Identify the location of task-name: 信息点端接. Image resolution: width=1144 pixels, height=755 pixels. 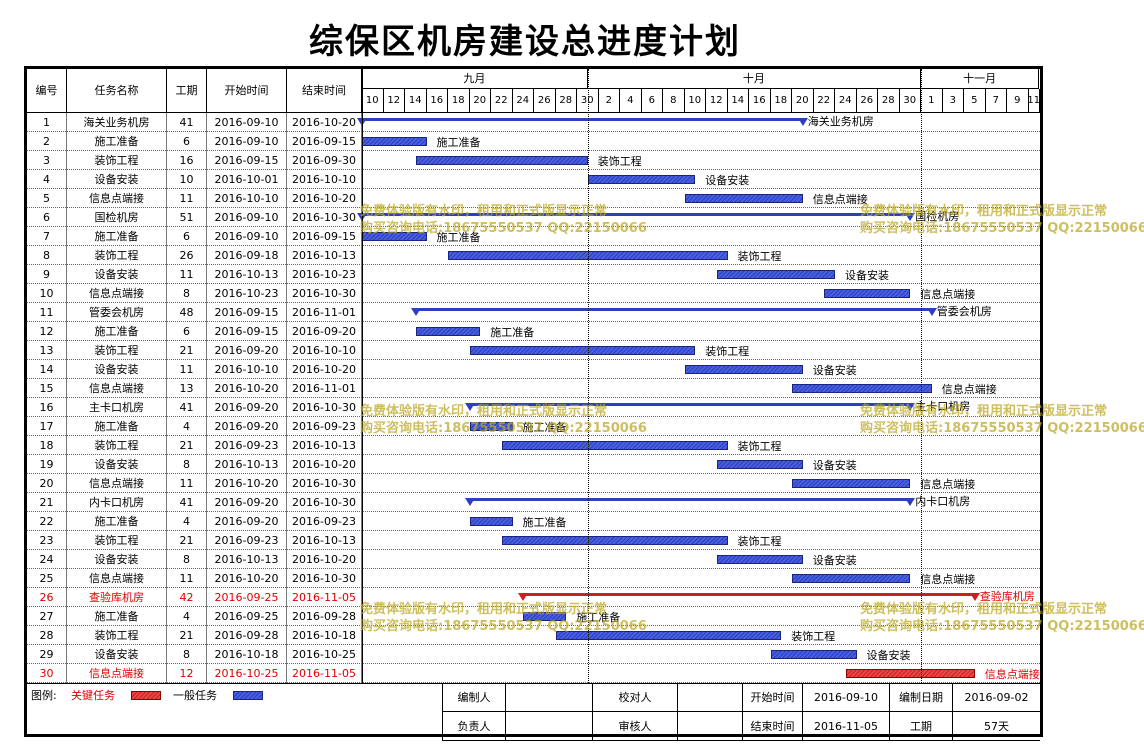
(117, 578).